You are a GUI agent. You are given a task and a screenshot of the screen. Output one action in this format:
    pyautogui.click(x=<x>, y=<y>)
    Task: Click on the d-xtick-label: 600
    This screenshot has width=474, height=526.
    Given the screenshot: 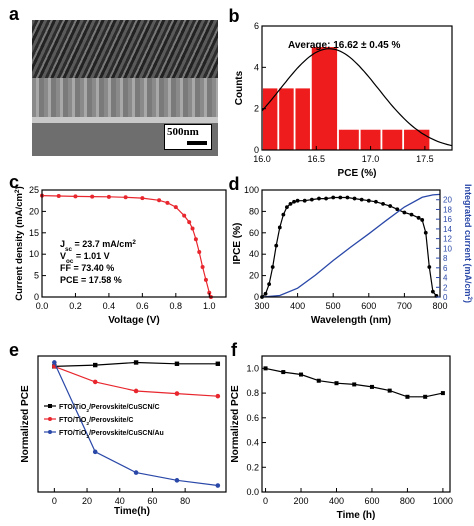 What is the action you would take?
    pyautogui.click(x=368, y=306)
    